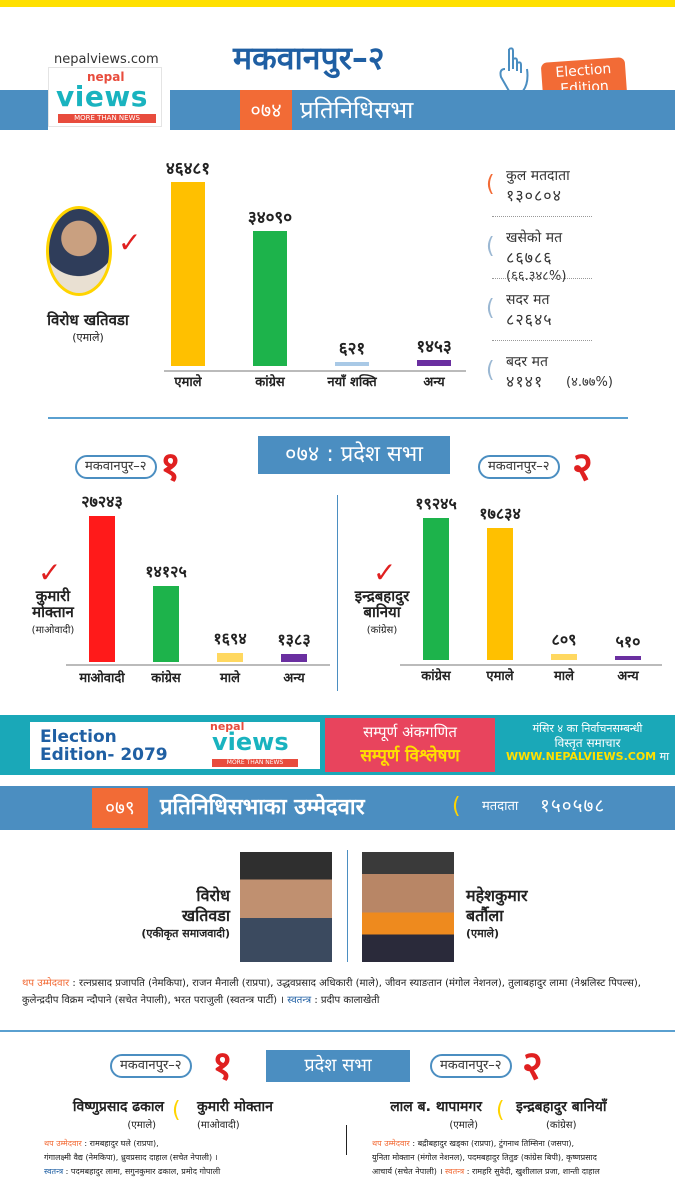 The width and height of the screenshot is (675, 1200). What do you see at coordinates (230, 638) in the screenshot?
I see `bar-value-label-3: १६९४` at bounding box center [230, 638].